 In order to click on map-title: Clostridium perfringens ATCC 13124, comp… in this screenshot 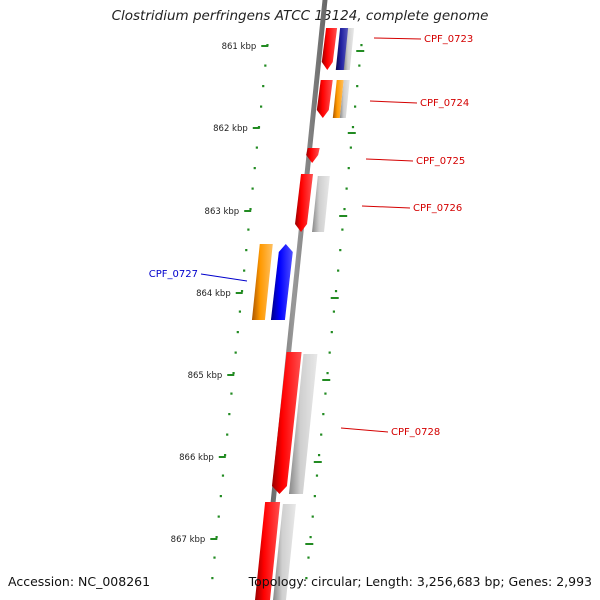, I will do `click(300, 16)`.